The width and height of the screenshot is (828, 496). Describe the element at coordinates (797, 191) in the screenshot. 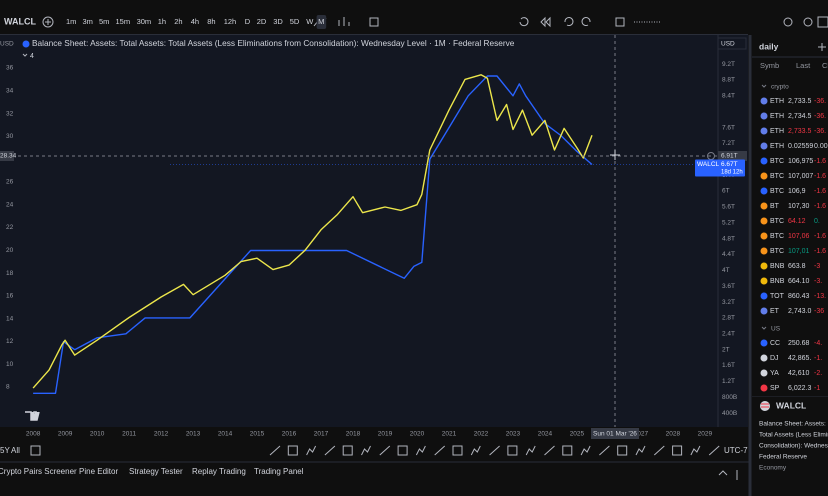

I see `row-last: 106,9` at that location.